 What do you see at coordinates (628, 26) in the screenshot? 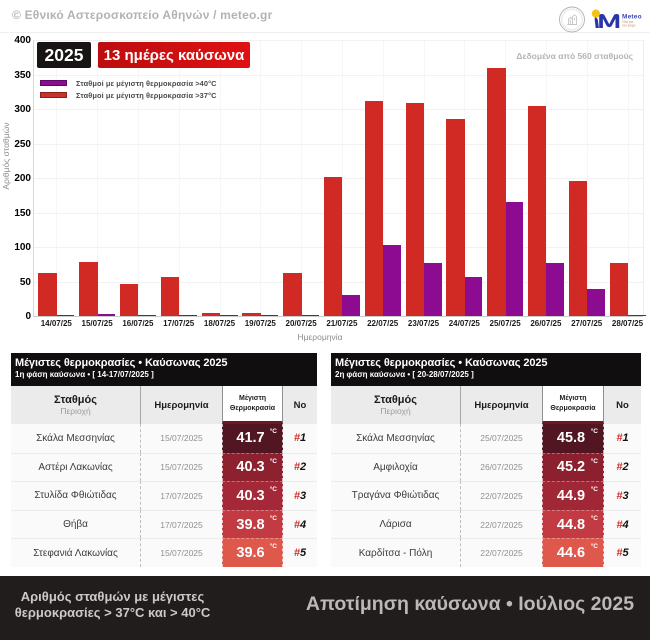
I see `svg-text: τον καιρό` at bounding box center [628, 26].